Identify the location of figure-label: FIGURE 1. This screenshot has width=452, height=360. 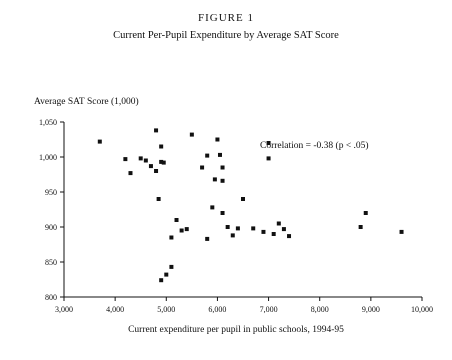
(226, 18).